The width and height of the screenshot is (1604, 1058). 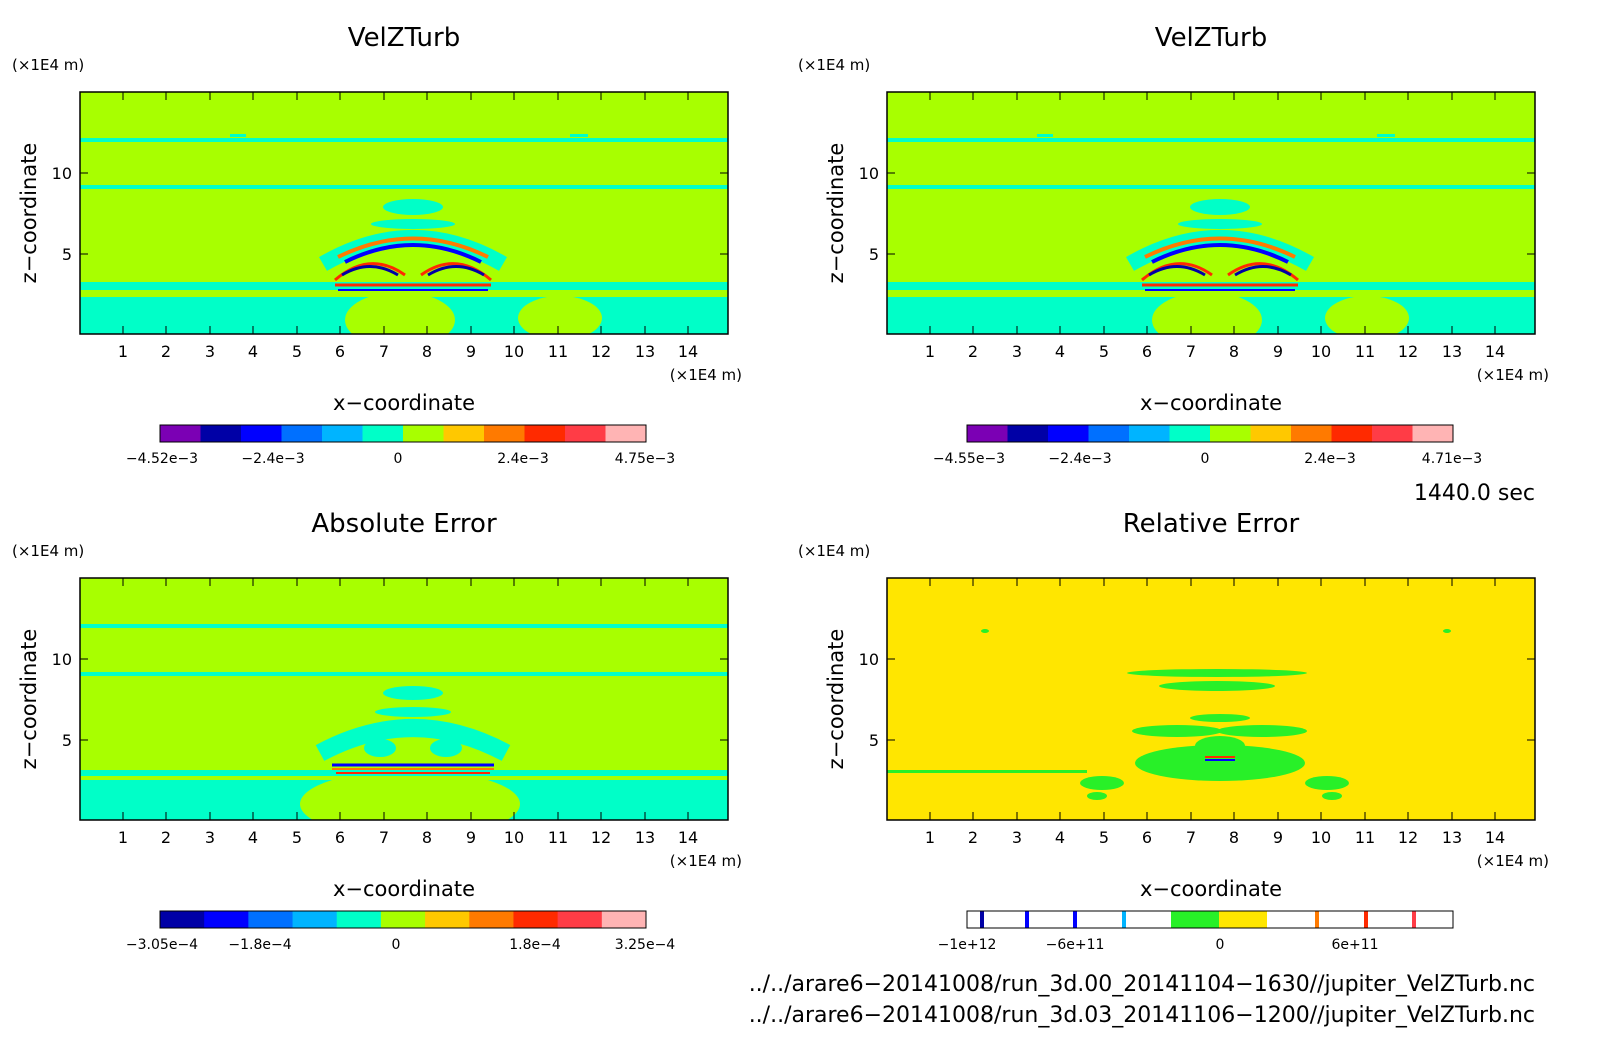 I want to click on y-tick-label: 10, so click(x=869, y=659).